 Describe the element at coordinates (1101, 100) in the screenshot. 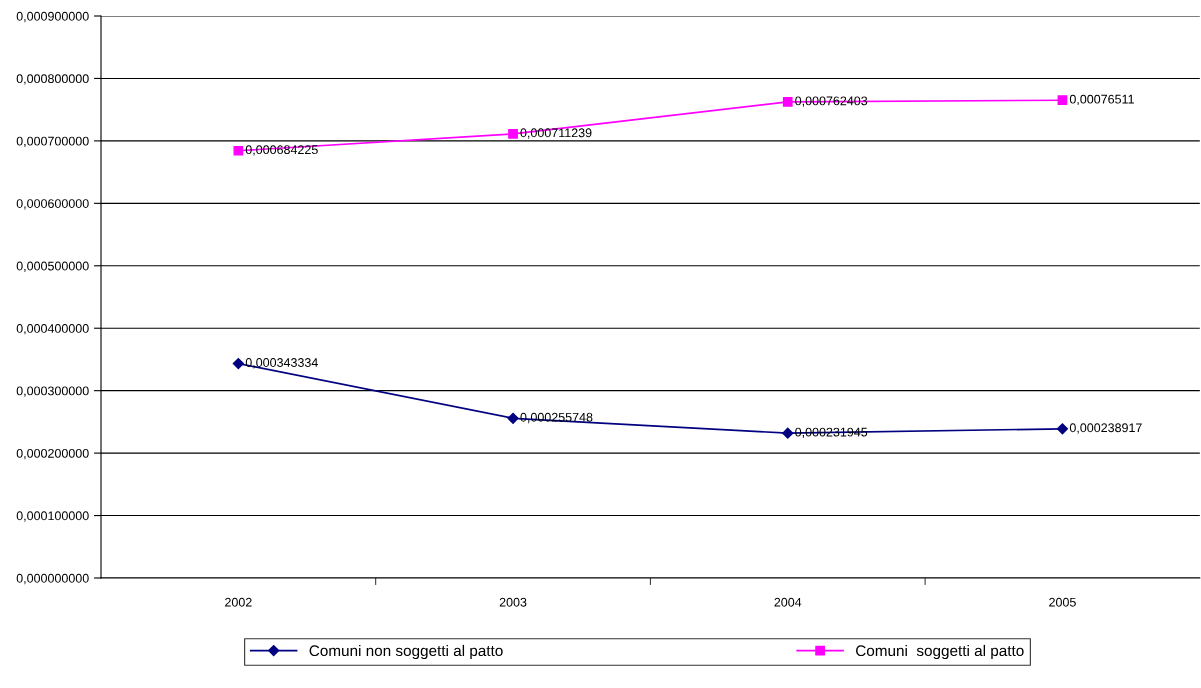

I see `data-label: 0,00076511` at that location.